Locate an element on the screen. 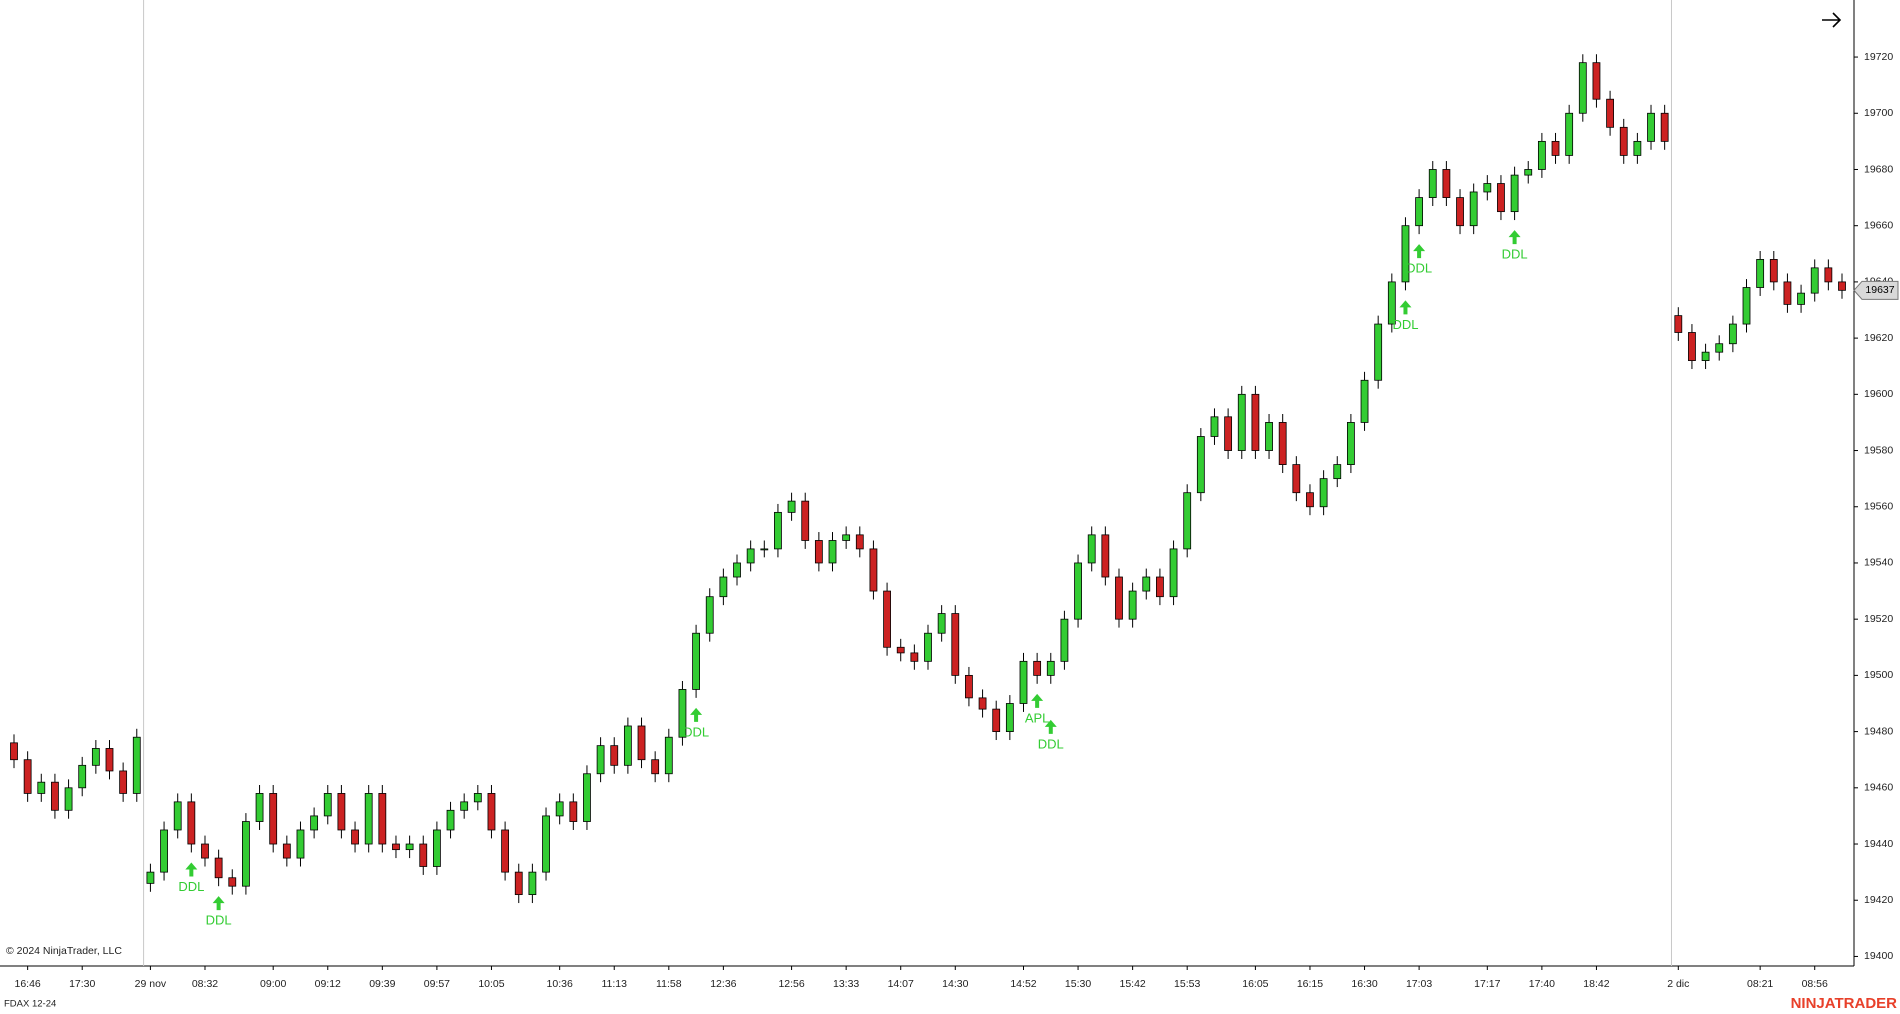 The height and width of the screenshot is (1014, 1900). x-tick-label: 12:56 is located at coordinates (791, 984).